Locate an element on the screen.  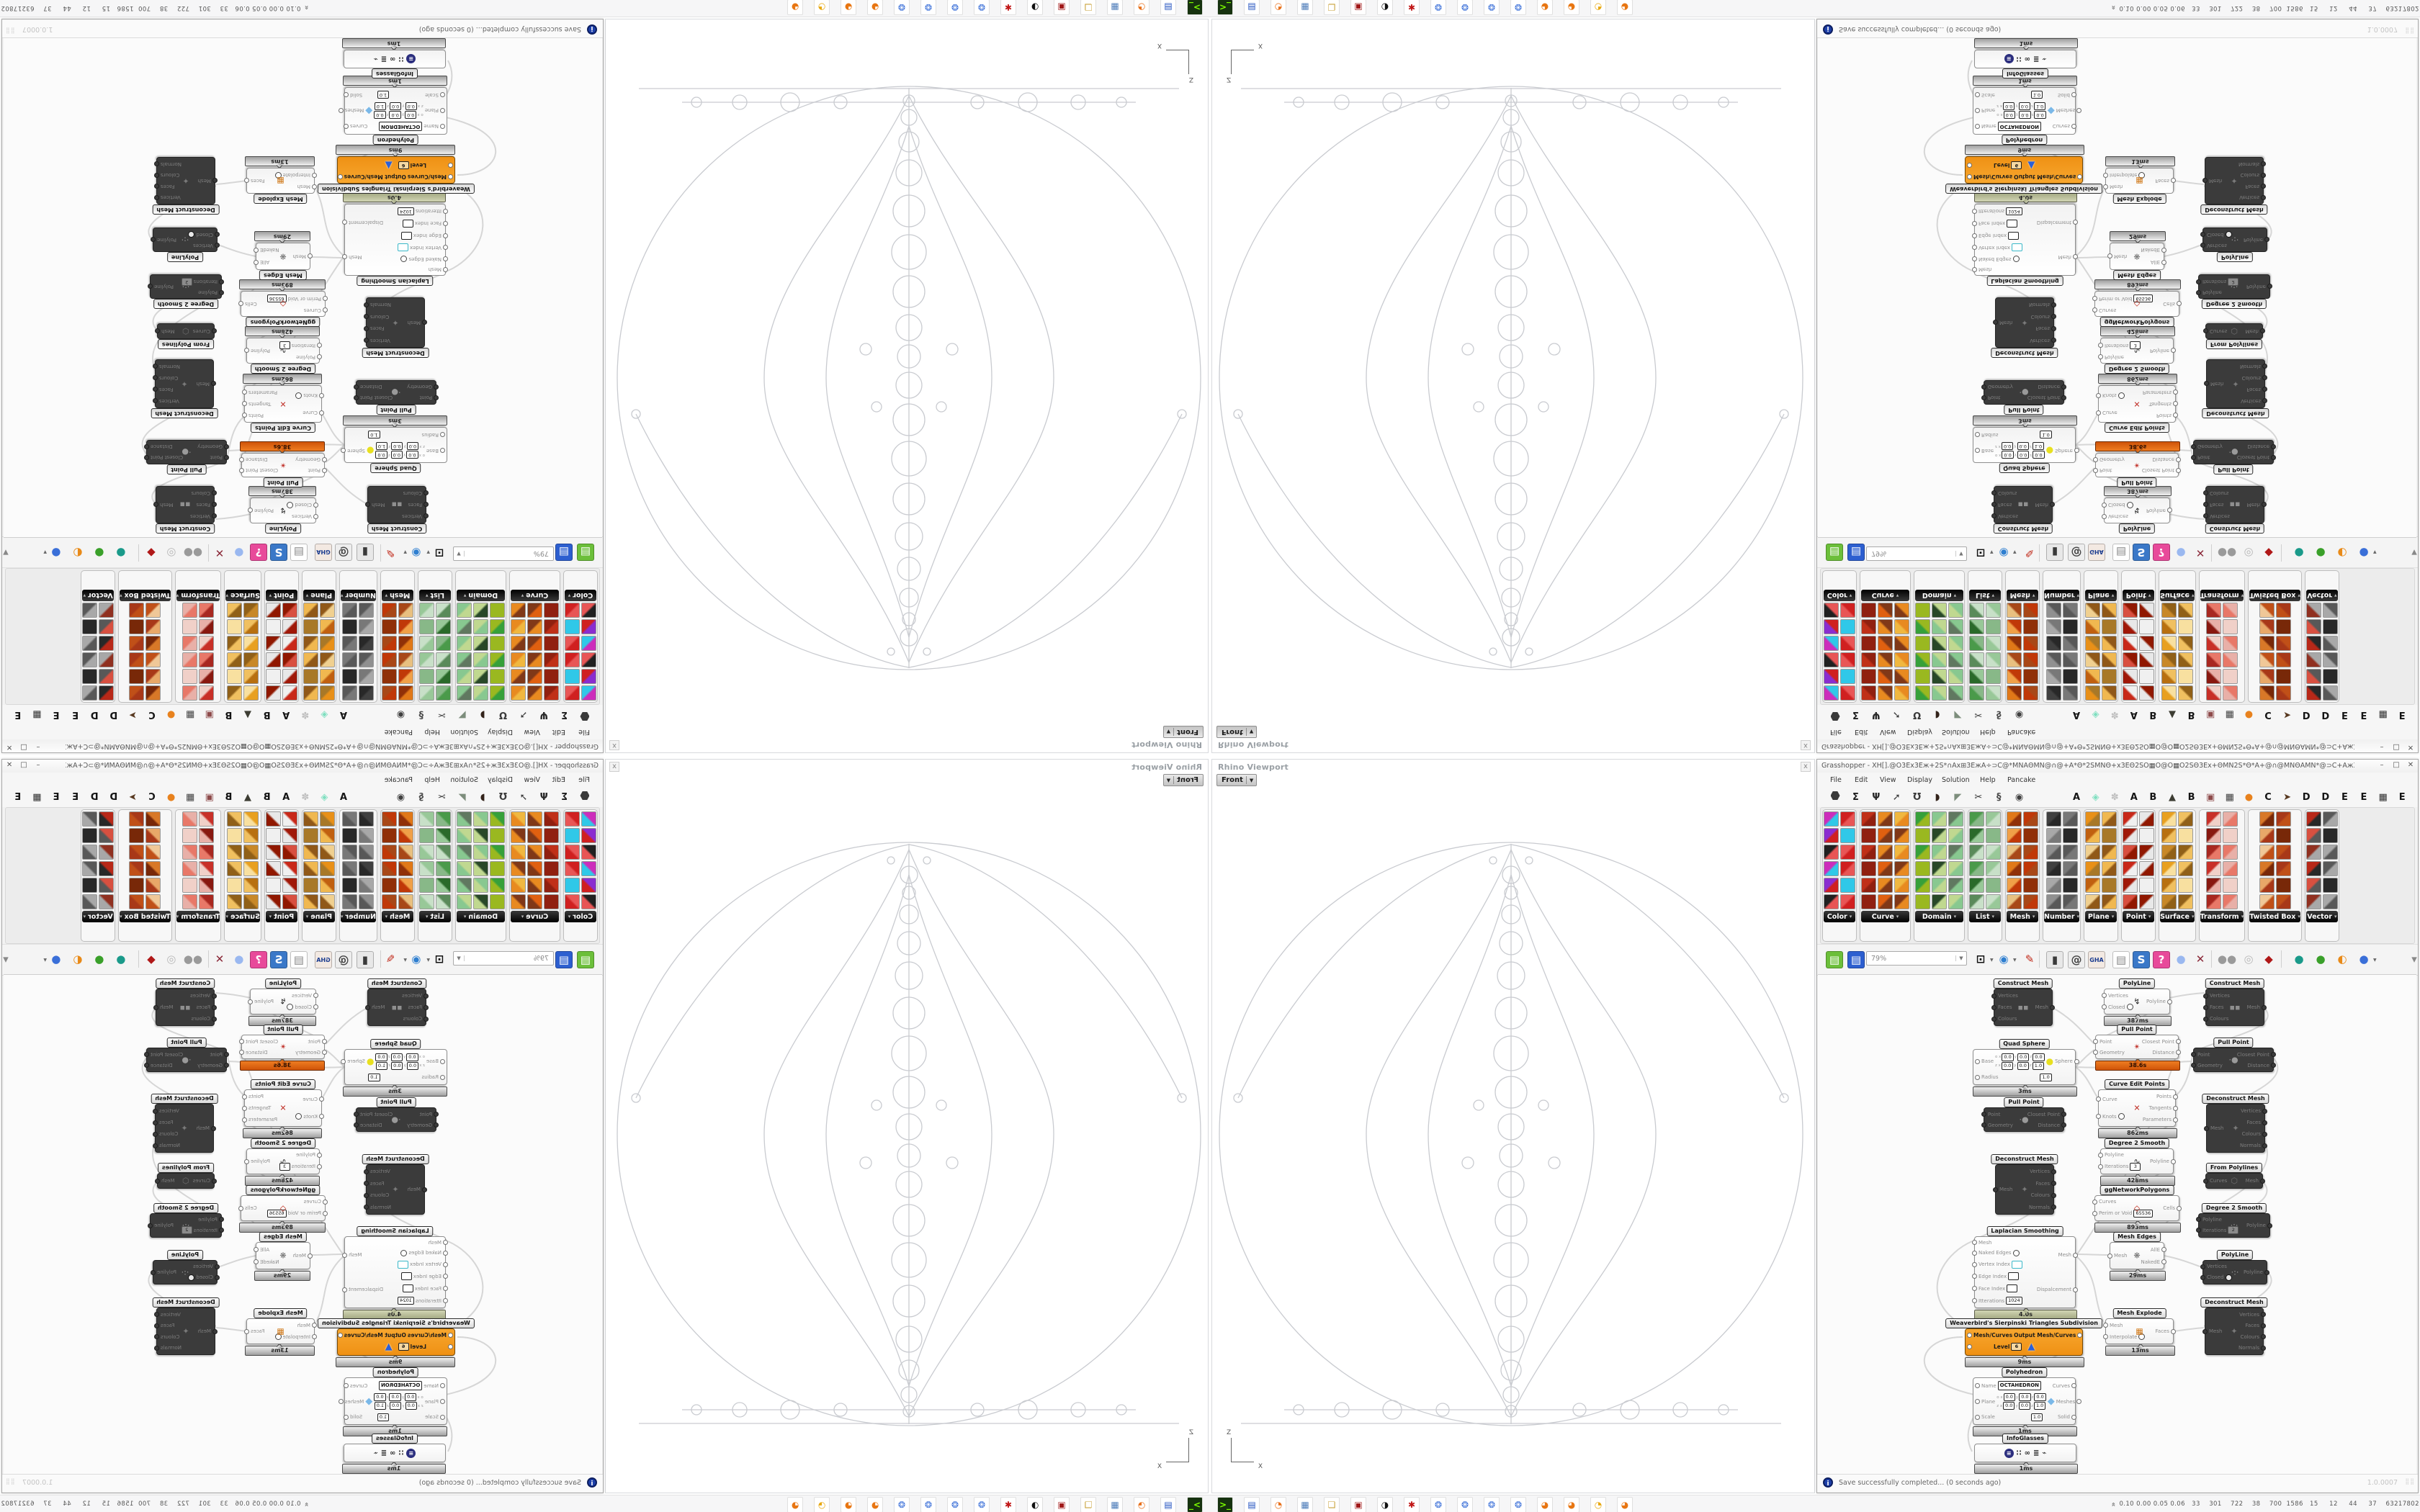
port-edge-index: Edge Index is located at coordinates (424, 1276).